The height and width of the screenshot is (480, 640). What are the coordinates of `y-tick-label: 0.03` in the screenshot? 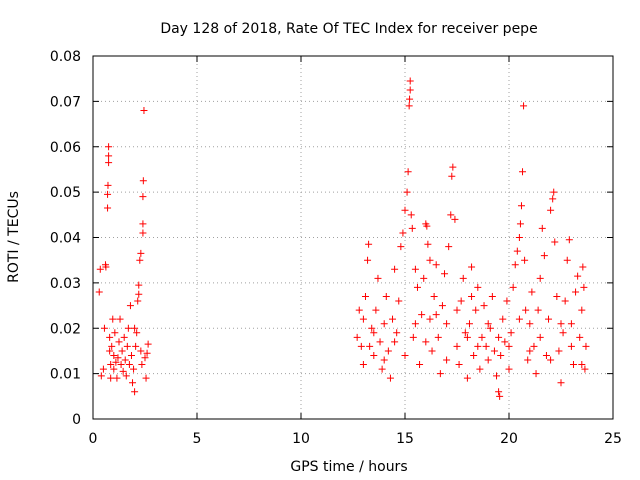 It's located at (65, 284).